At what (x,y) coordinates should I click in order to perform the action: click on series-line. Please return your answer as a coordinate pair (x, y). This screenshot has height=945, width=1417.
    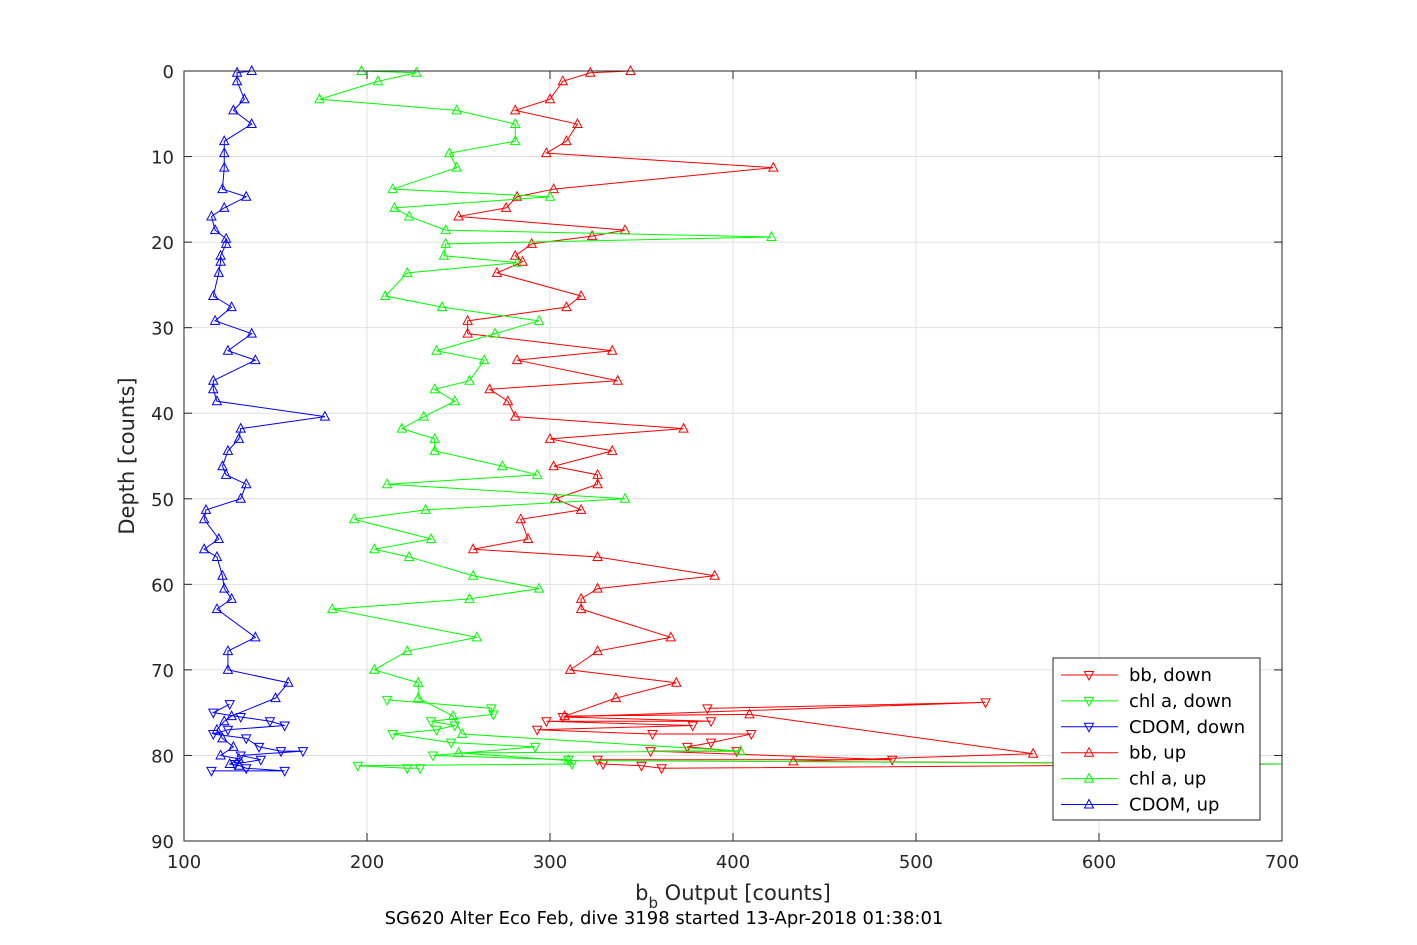
    Looking at the image, I should click on (465, 734).